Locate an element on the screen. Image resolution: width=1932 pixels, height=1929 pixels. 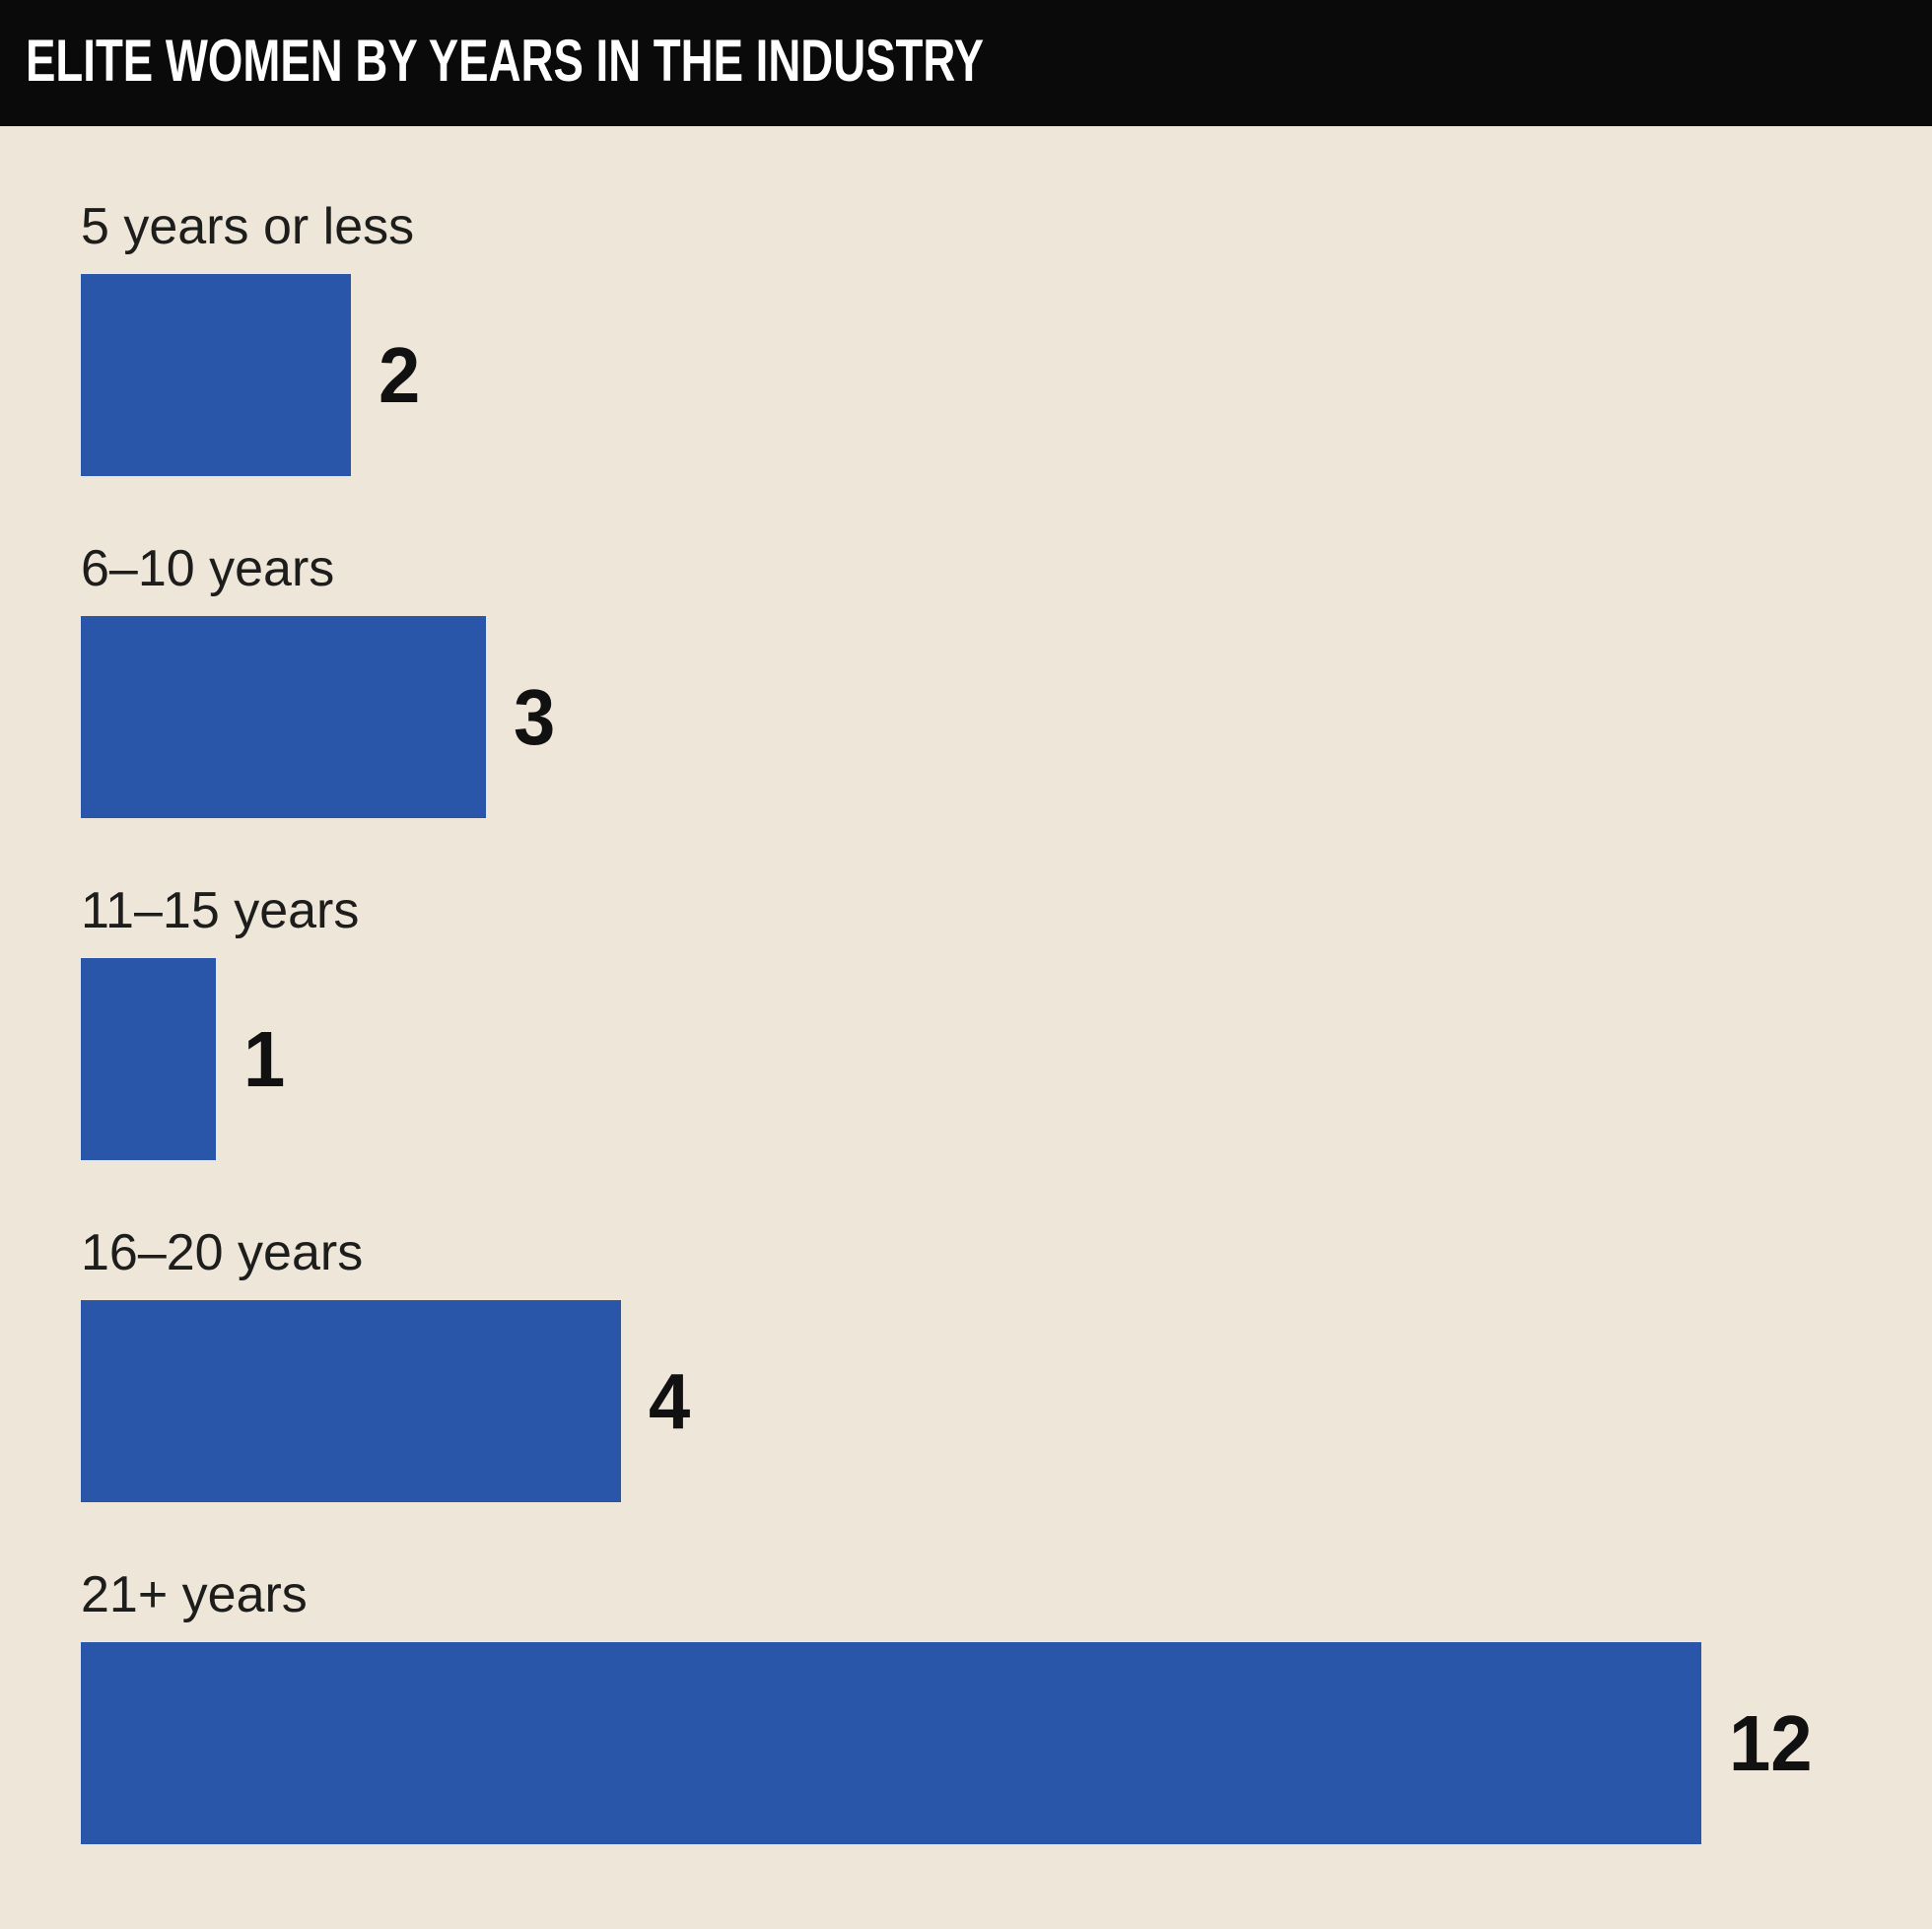
bar-row: 21+ years 12 is located at coordinates (1007, 1704).